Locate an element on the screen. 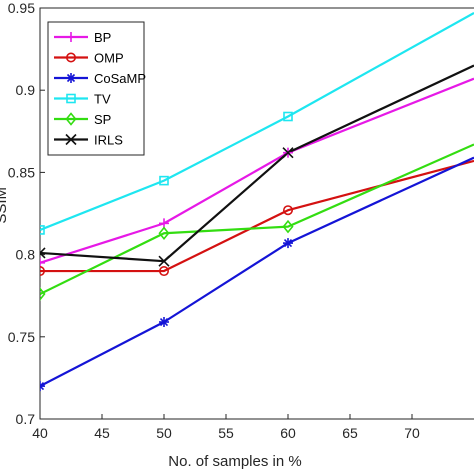 The image size is (474, 474). y-tick-label: 0.75 is located at coordinates (21, 337).